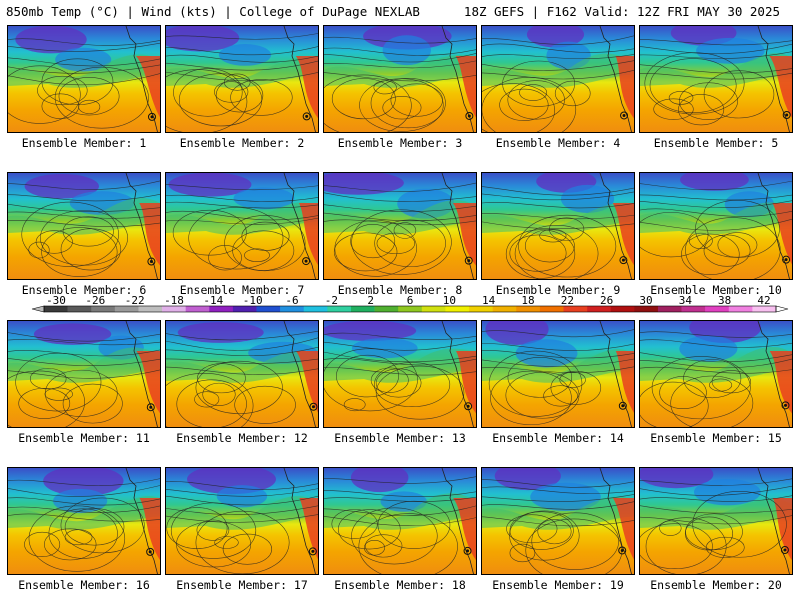 The image size is (800, 600). Describe the element at coordinates (686, 301) in the screenshot. I see `colorbar-tick-label: 34` at that location.